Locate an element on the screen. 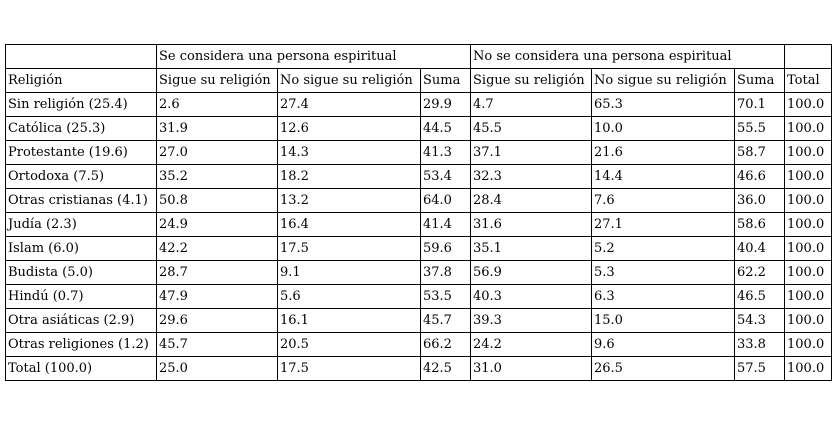 This screenshot has width=839, height=437. column-header: Total is located at coordinates (808, 80).